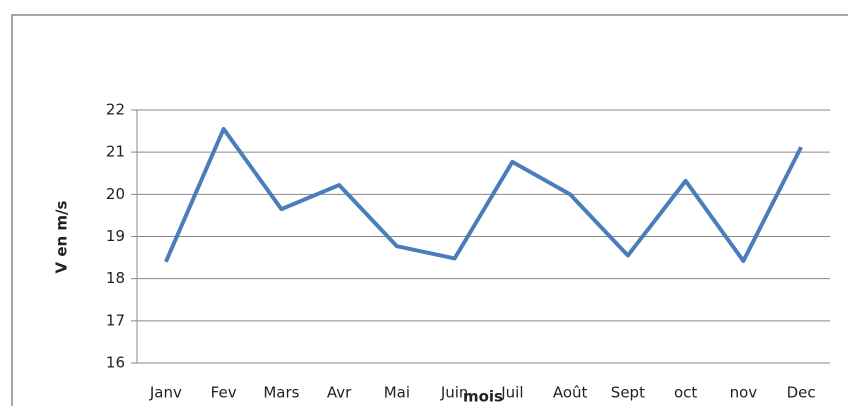 This screenshot has height=406, width=848. Describe the element at coordinates (397, 393) in the screenshot. I see `x-tick-label: Mai` at that location.